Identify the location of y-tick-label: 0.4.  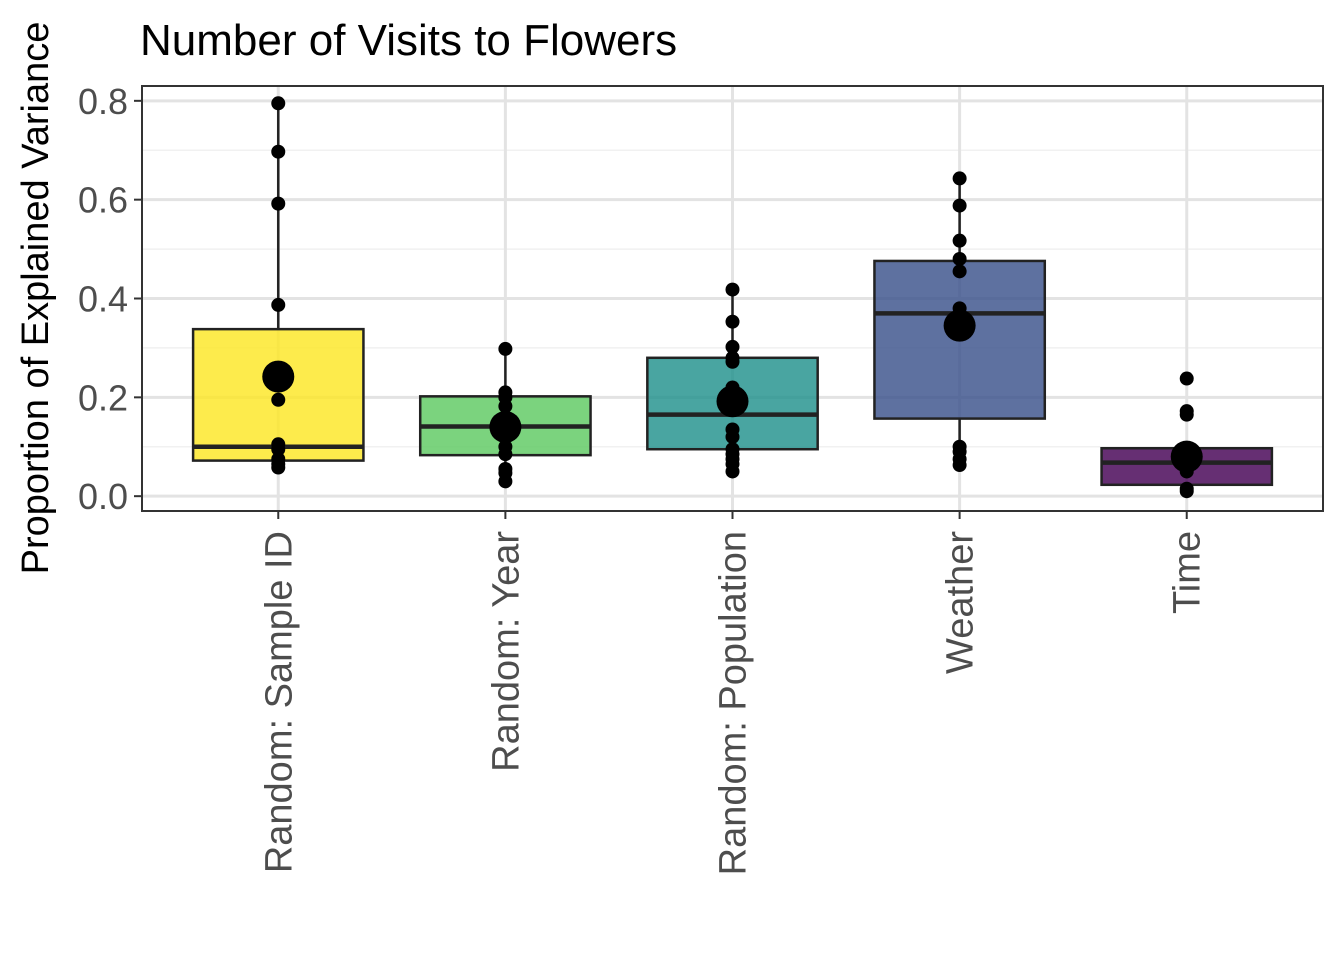
(103, 299).